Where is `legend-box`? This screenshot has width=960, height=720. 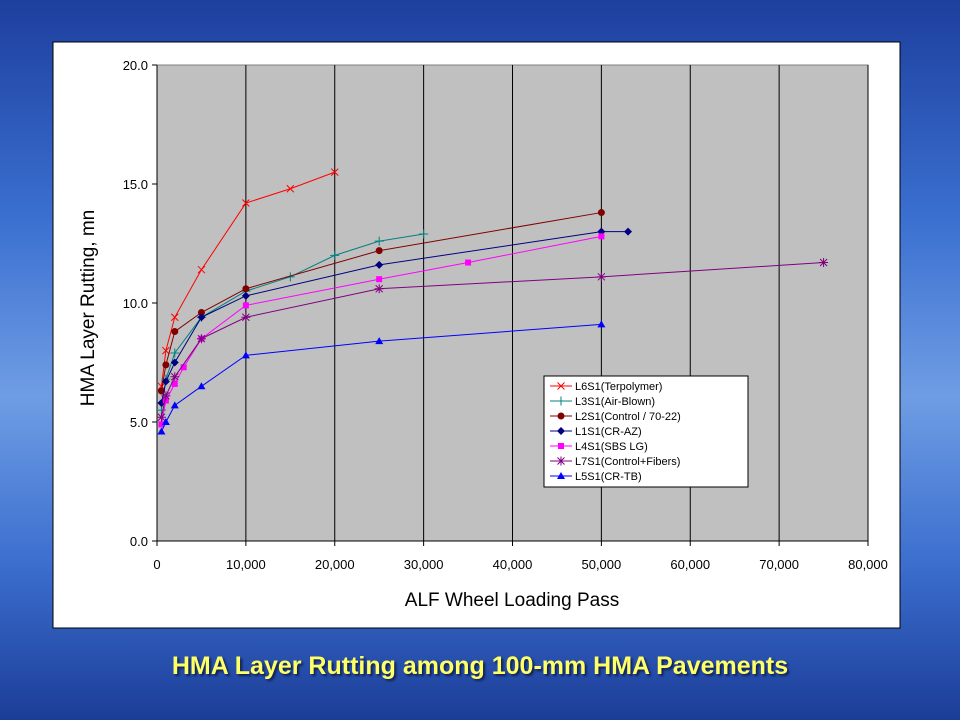
legend-box is located at coordinates (646, 431).